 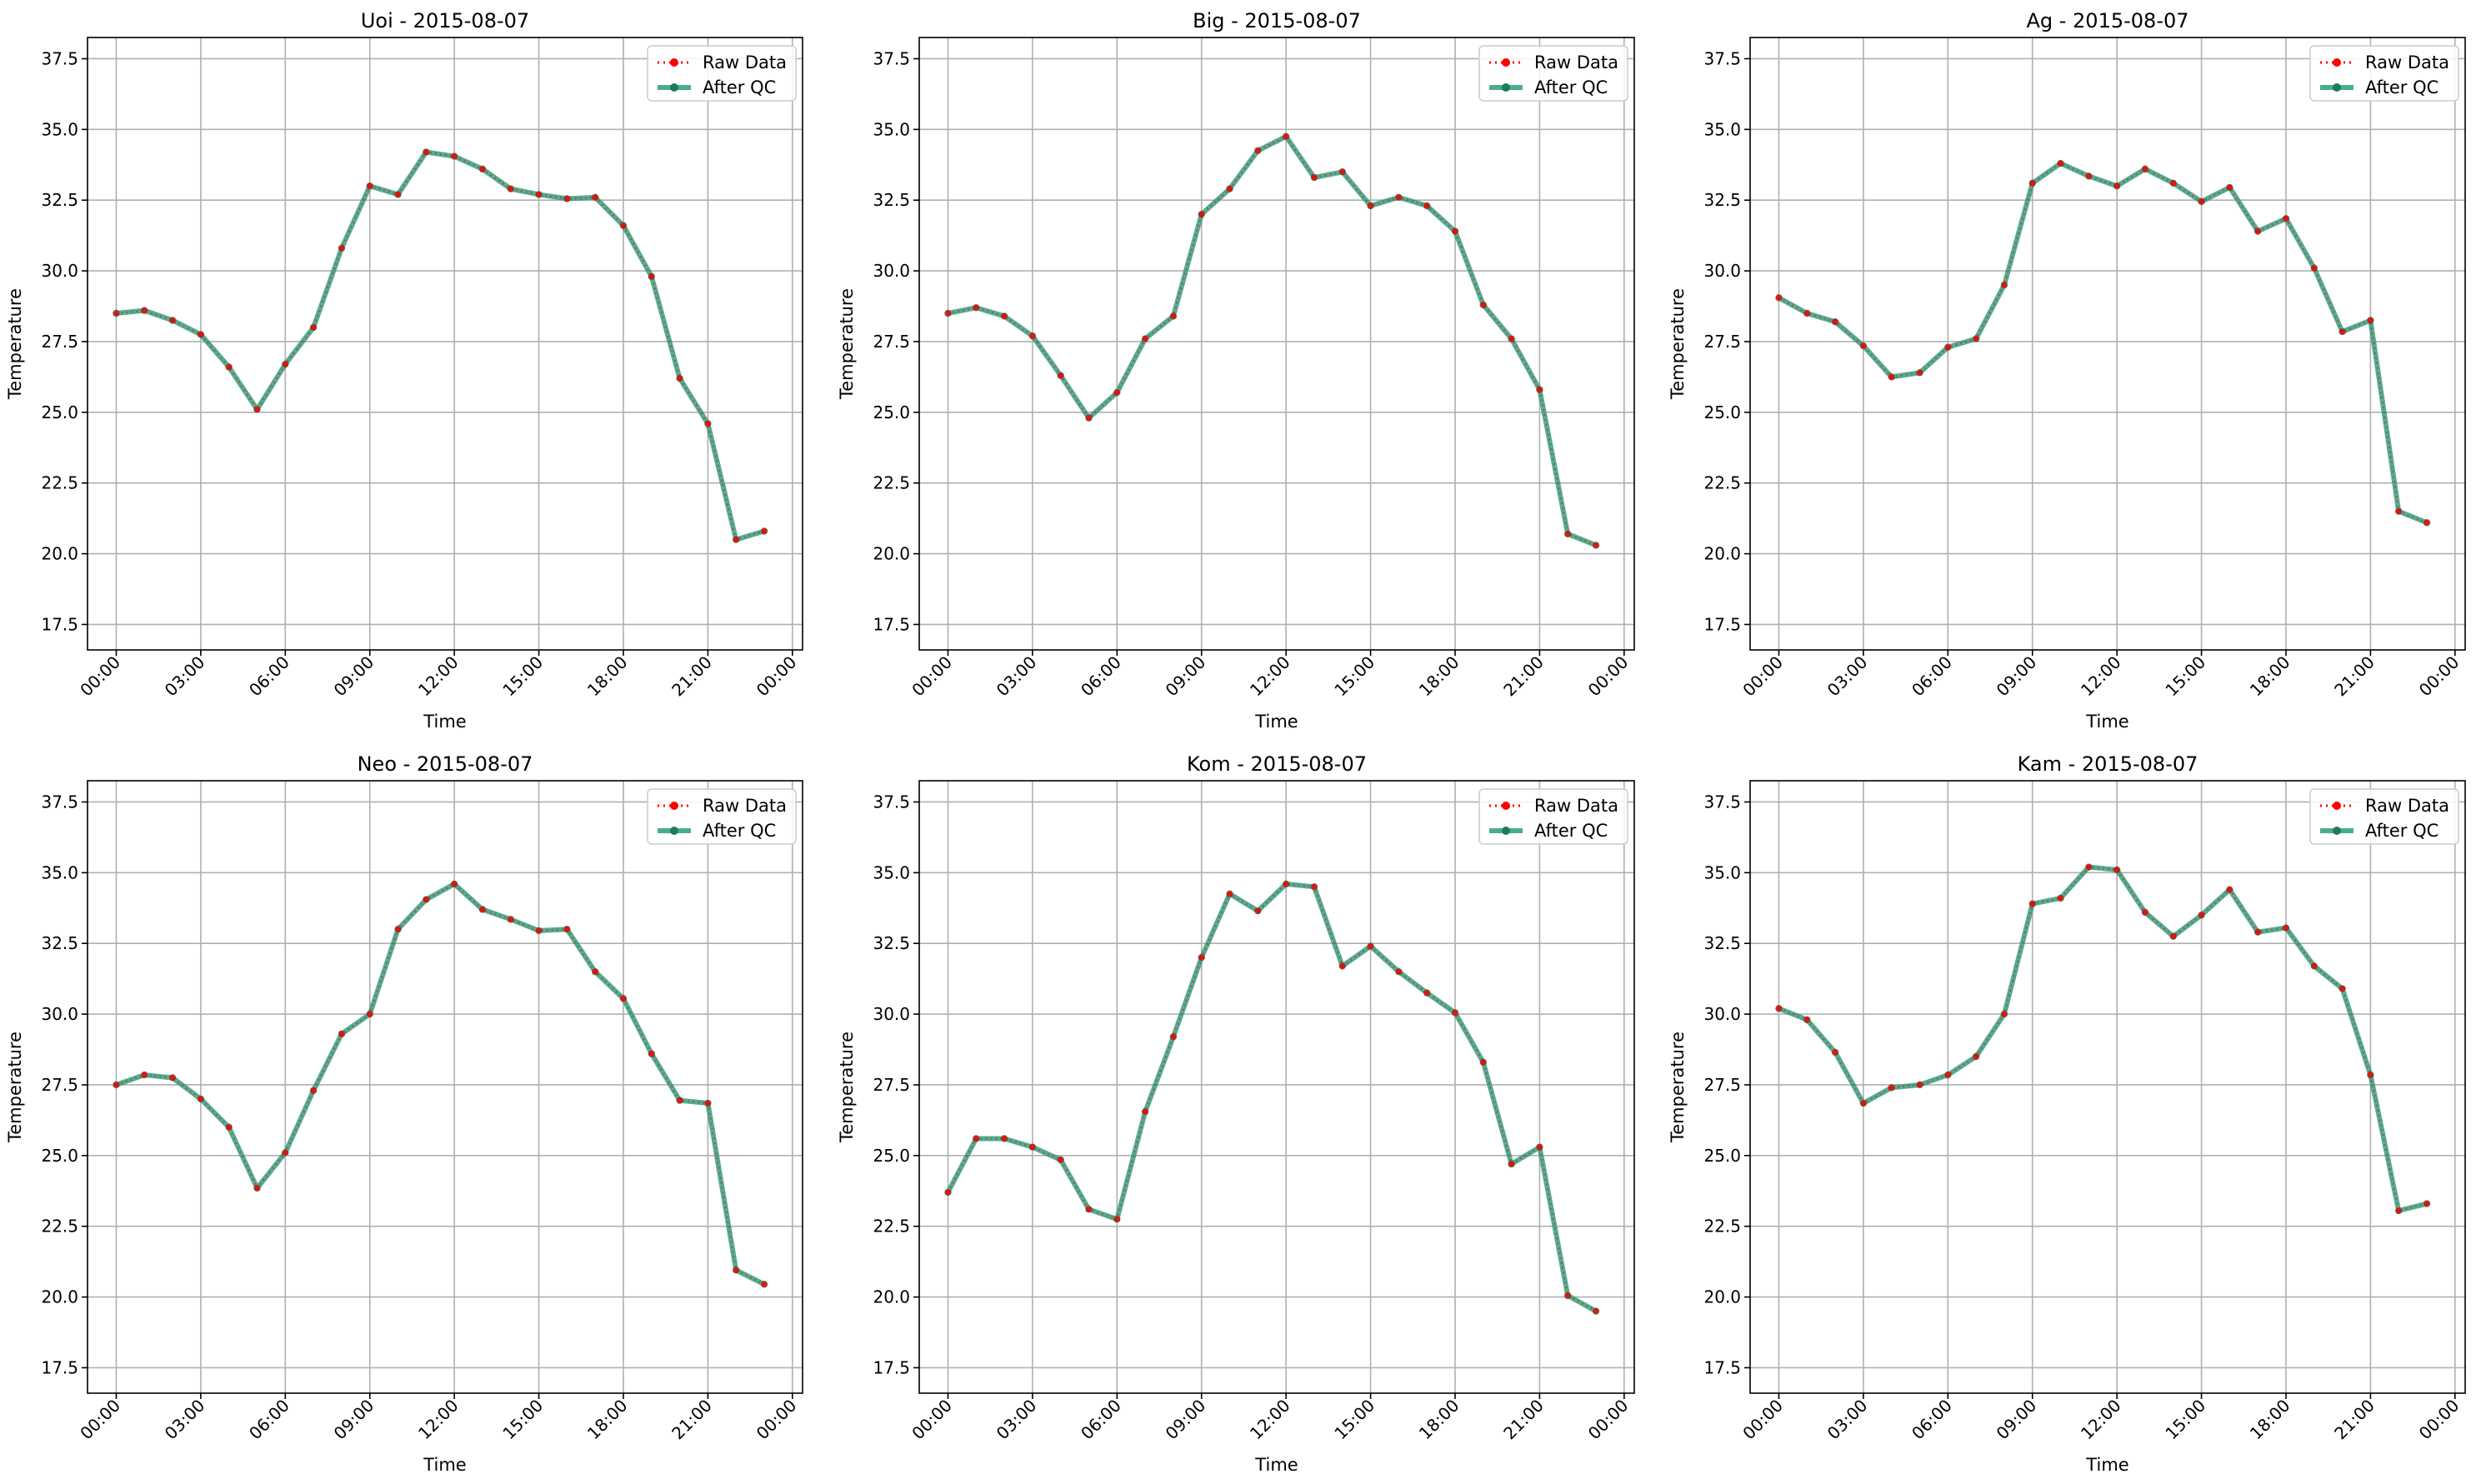 I want to click on x-tick-label: 15:00, so click(x=2185, y=1420).